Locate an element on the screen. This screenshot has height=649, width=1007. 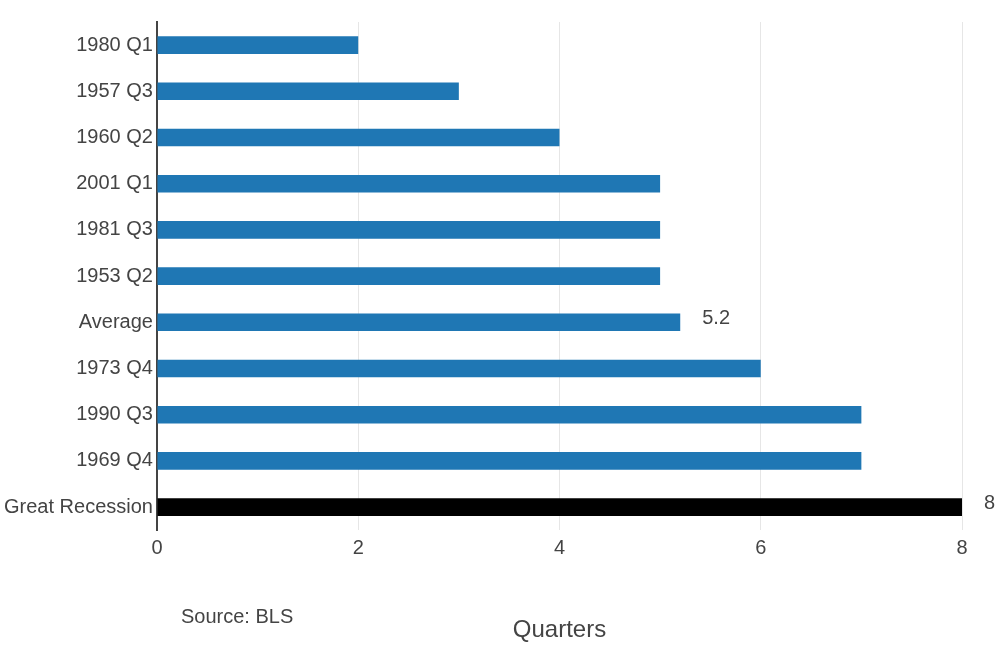
x-tick-label: 0 is located at coordinates (157, 546).